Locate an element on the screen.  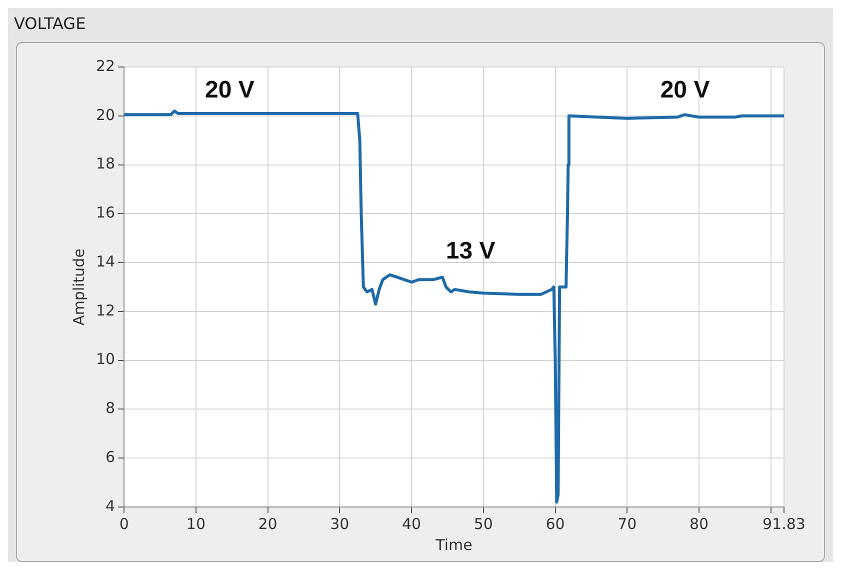
y-tick-label: 6 is located at coordinates (111, 457).